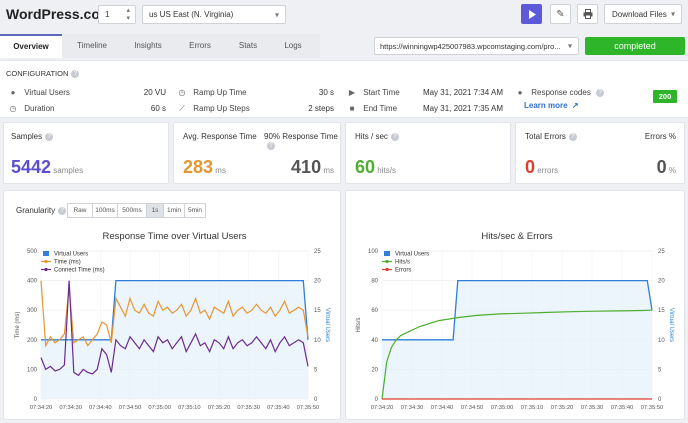  What do you see at coordinates (18, 325) in the screenshot?
I see `y-axis-label: Time (ms)` at bounding box center [18, 325].